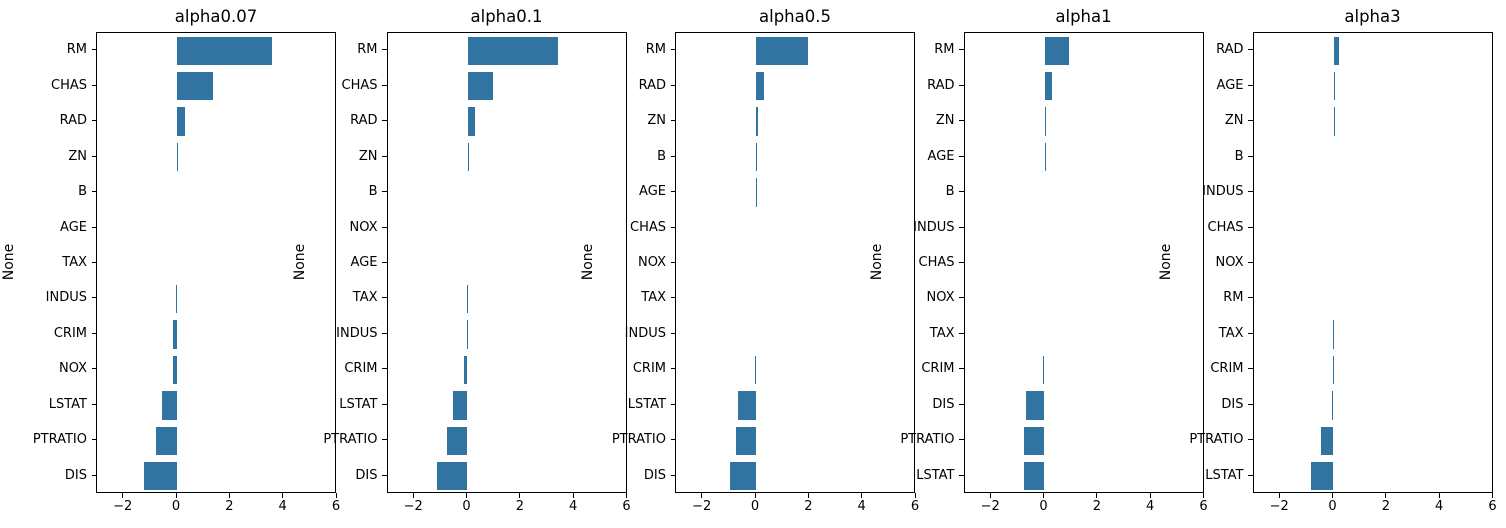 This screenshot has width=1506, height=528. Describe the element at coordinates (795, 16) in the screenshot. I see `chart-title: alpha0.5` at that location.